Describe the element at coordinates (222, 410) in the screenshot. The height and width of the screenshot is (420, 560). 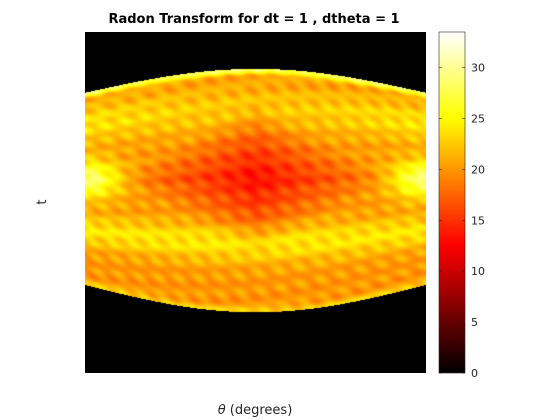
I see `x-axis-theta-symbol: θ` at that location.